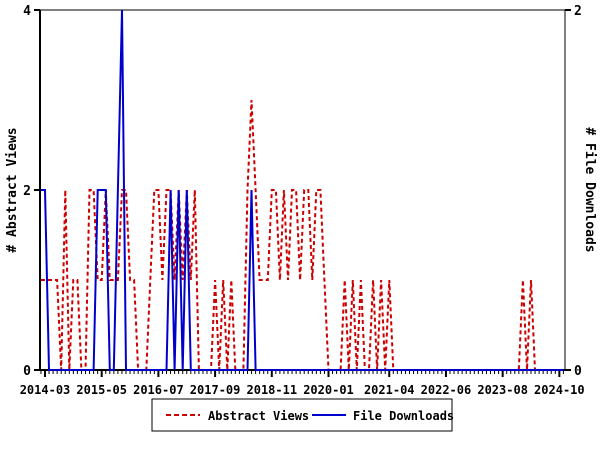 The height and width of the screenshot is (450, 600). I want to click on y-left-tick-label: 2, so click(27, 191).